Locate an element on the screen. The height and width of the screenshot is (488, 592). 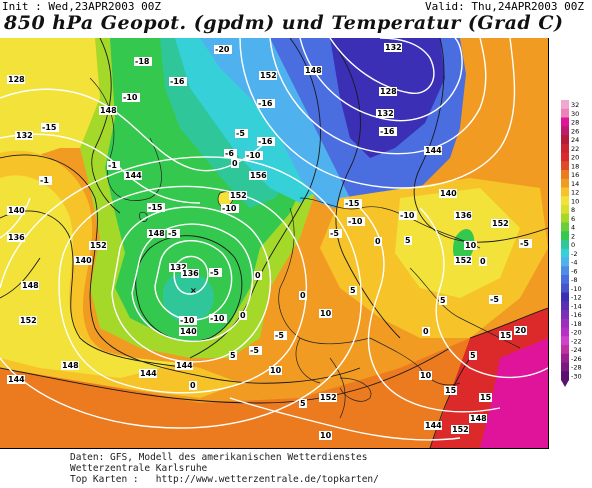
color-scale-label: -10 is located at coordinates (576, 289).